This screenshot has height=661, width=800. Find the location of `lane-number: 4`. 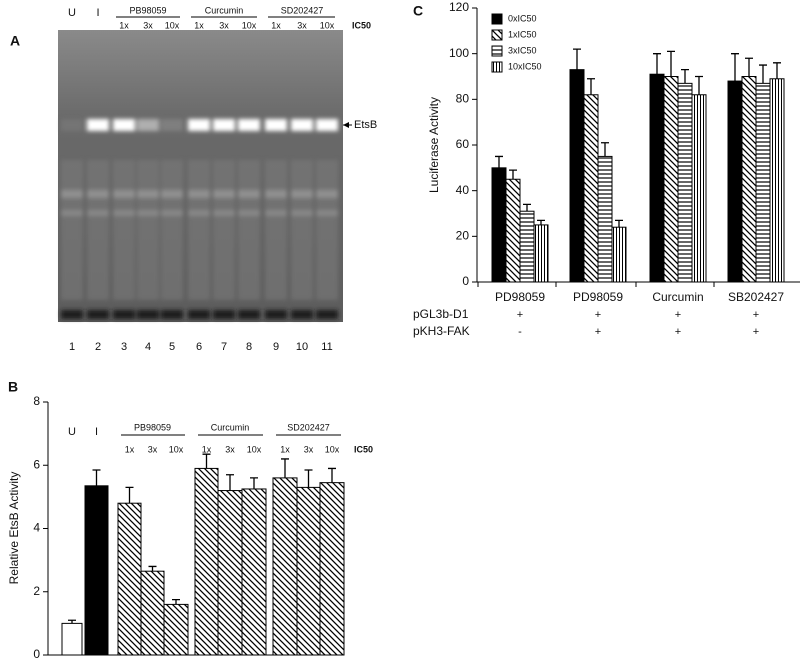

lane-number: 4 is located at coordinates (148, 347).